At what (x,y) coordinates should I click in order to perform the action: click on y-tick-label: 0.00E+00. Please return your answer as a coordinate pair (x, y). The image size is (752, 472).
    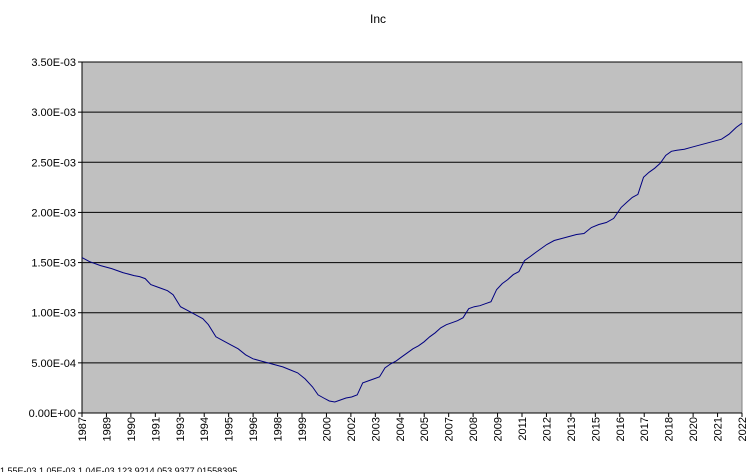
    Looking at the image, I should click on (52, 414).